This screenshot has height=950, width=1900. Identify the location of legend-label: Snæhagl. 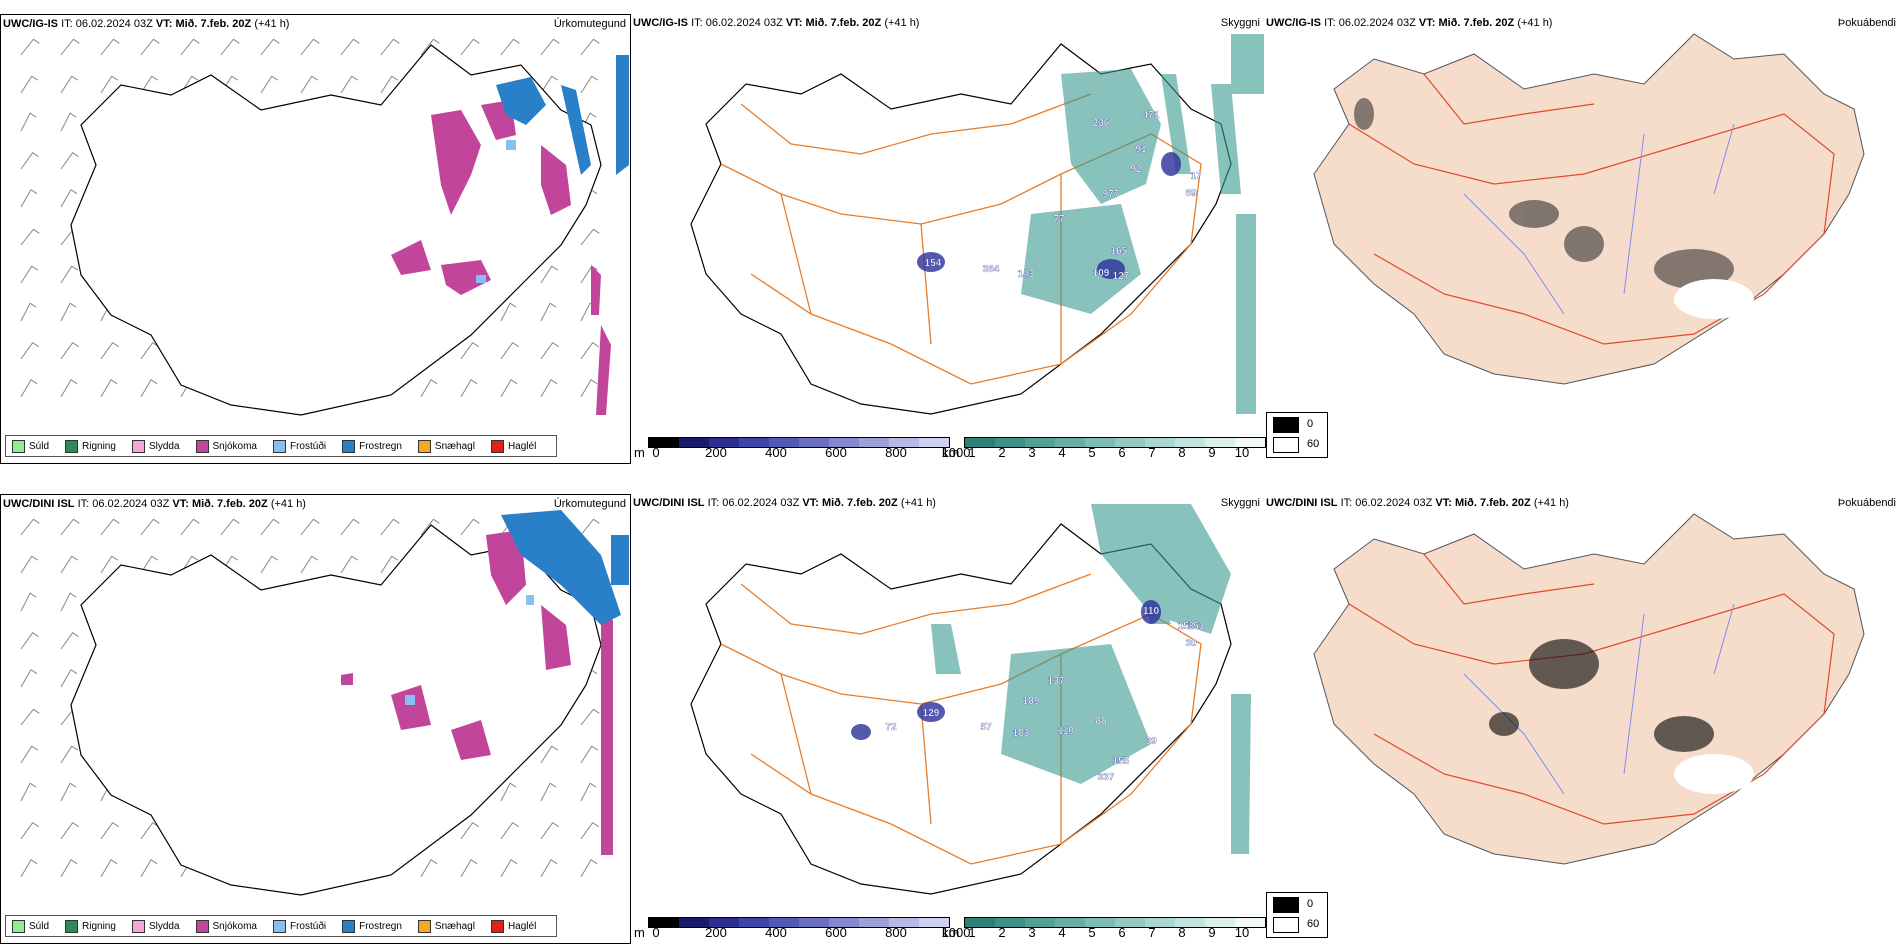
(454, 926).